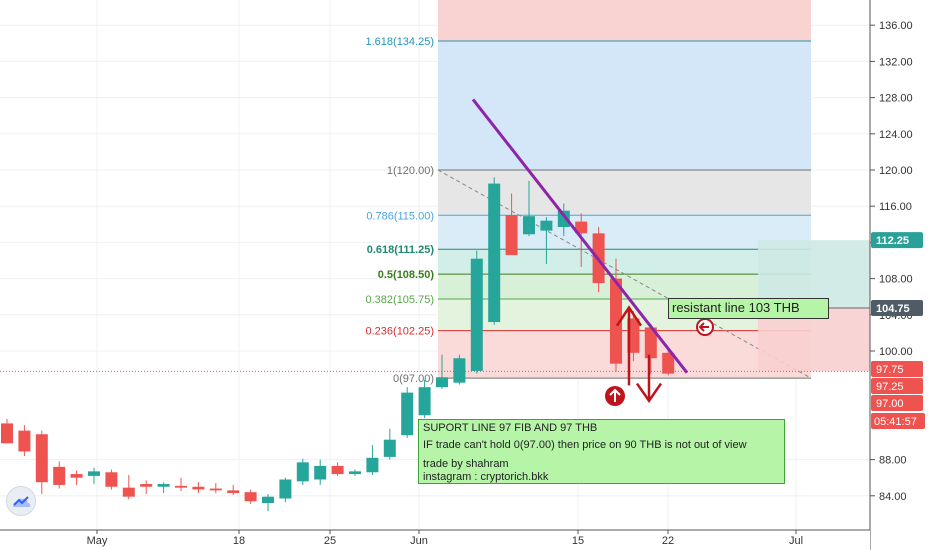 Image resolution: width=932 pixels, height=550 pixels. I want to click on down-arrow-head, so click(649, 392).